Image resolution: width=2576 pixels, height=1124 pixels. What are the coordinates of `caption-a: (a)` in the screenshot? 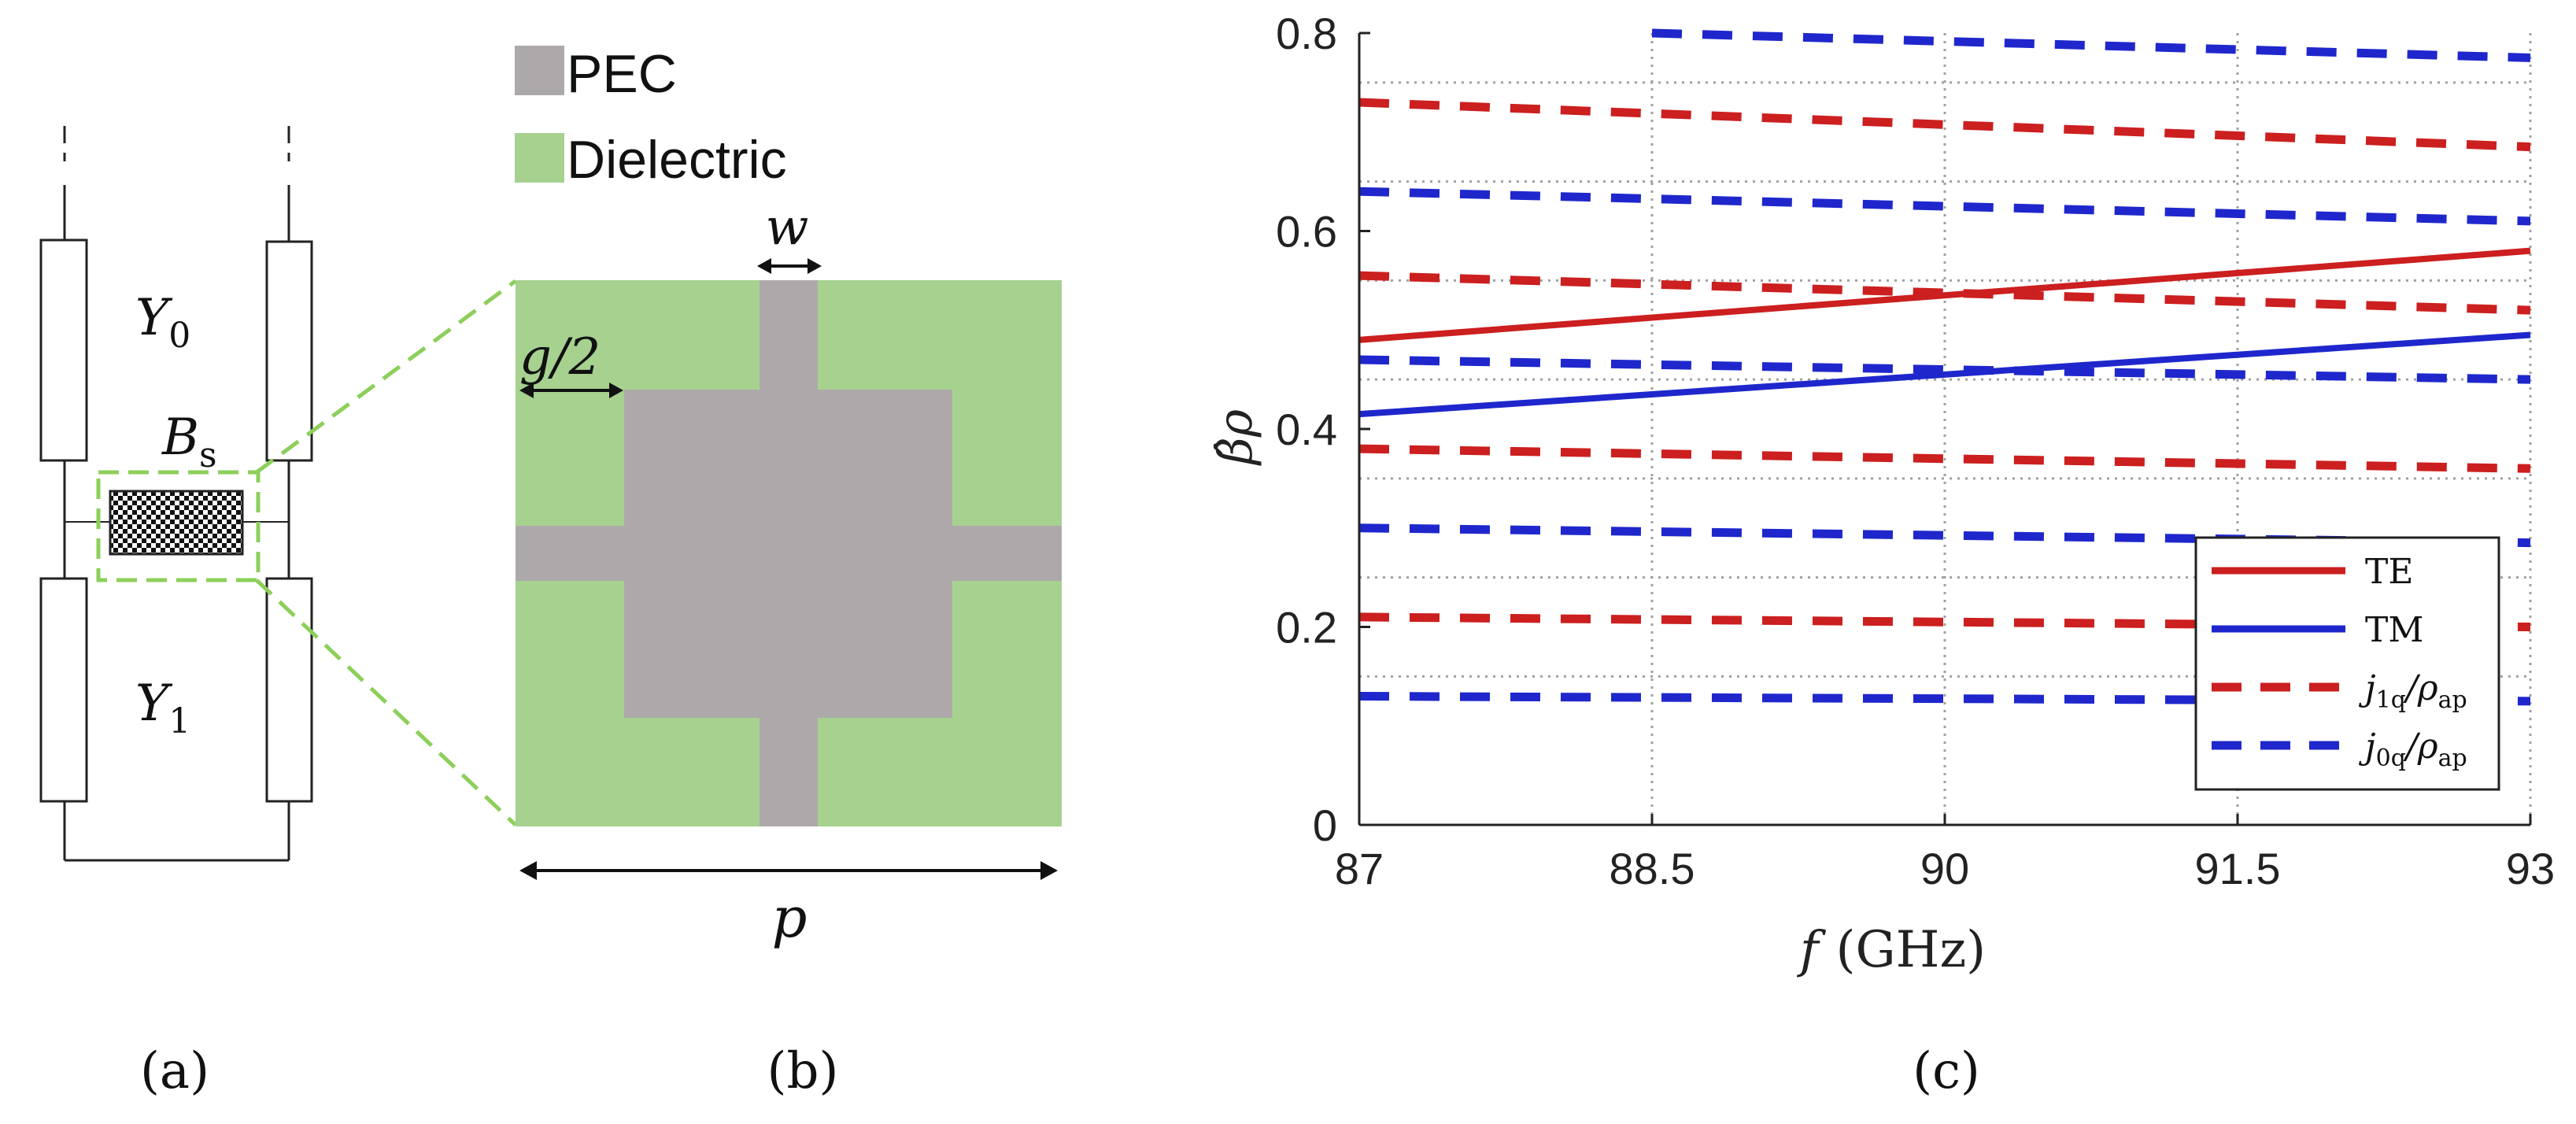 It's located at (174, 1071).